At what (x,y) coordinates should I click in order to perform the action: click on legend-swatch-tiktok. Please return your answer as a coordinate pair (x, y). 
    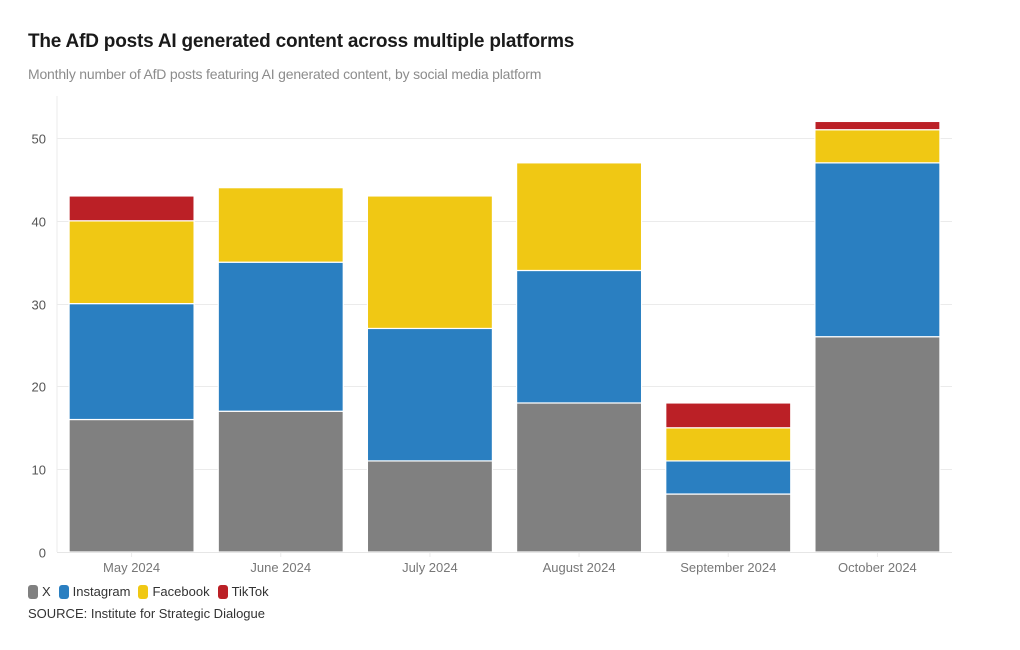
    Looking at the image, I should click on (222, 591).